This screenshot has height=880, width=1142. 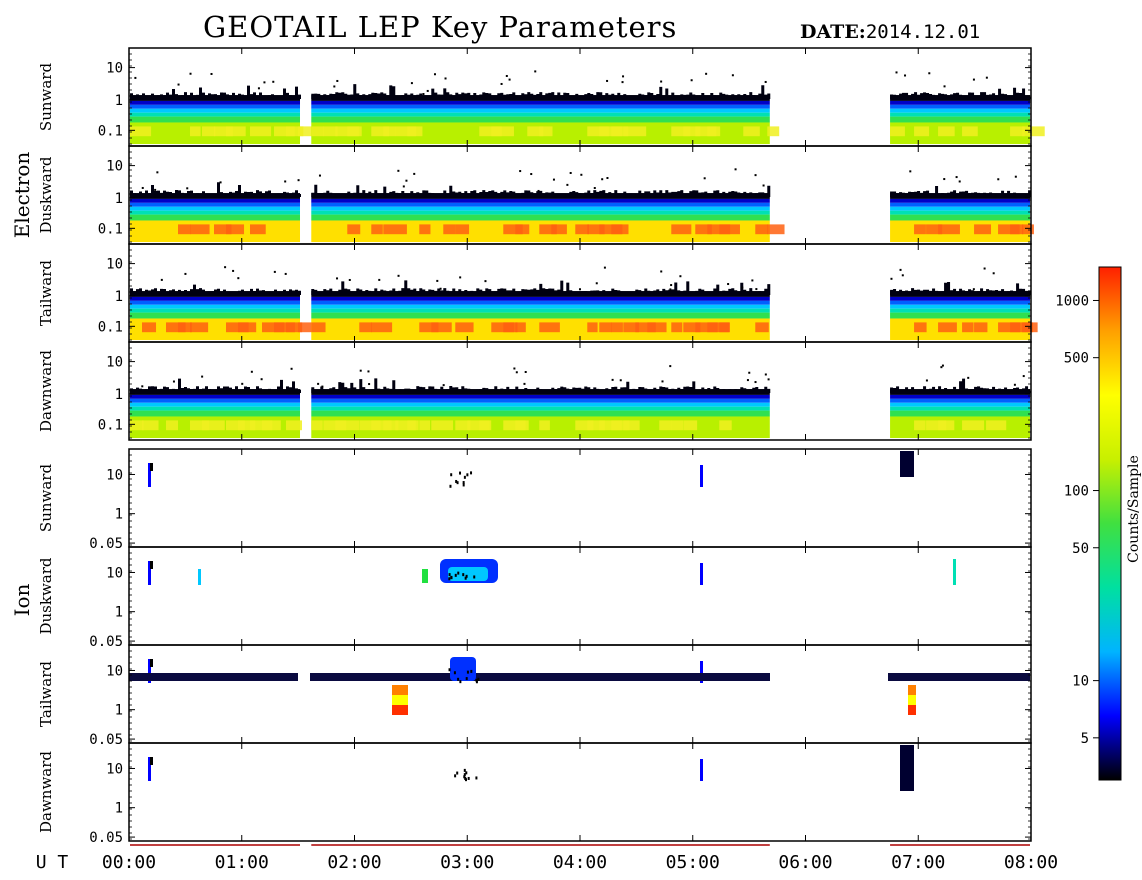 What do you see at coordinates (1076, 359) in the screenshot?
I see `colorbar-tick-label: 500` at bounding box center [1076, 359].